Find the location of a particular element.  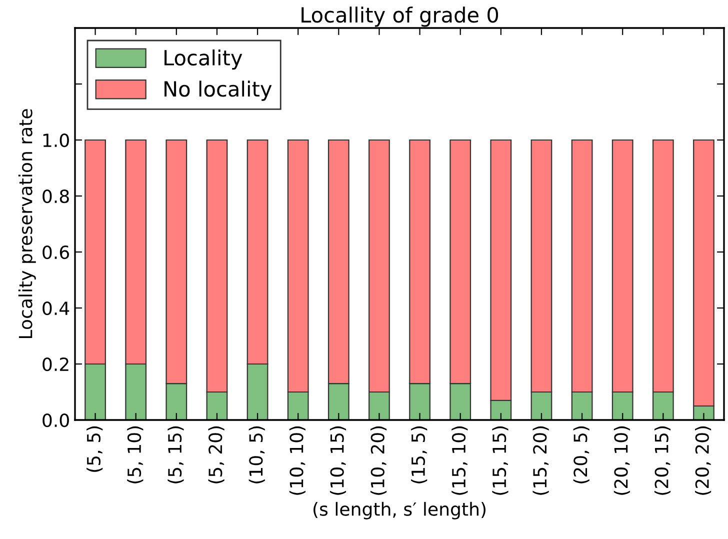

y-tick-label: 0.6 is located at coordinates (56, 252).